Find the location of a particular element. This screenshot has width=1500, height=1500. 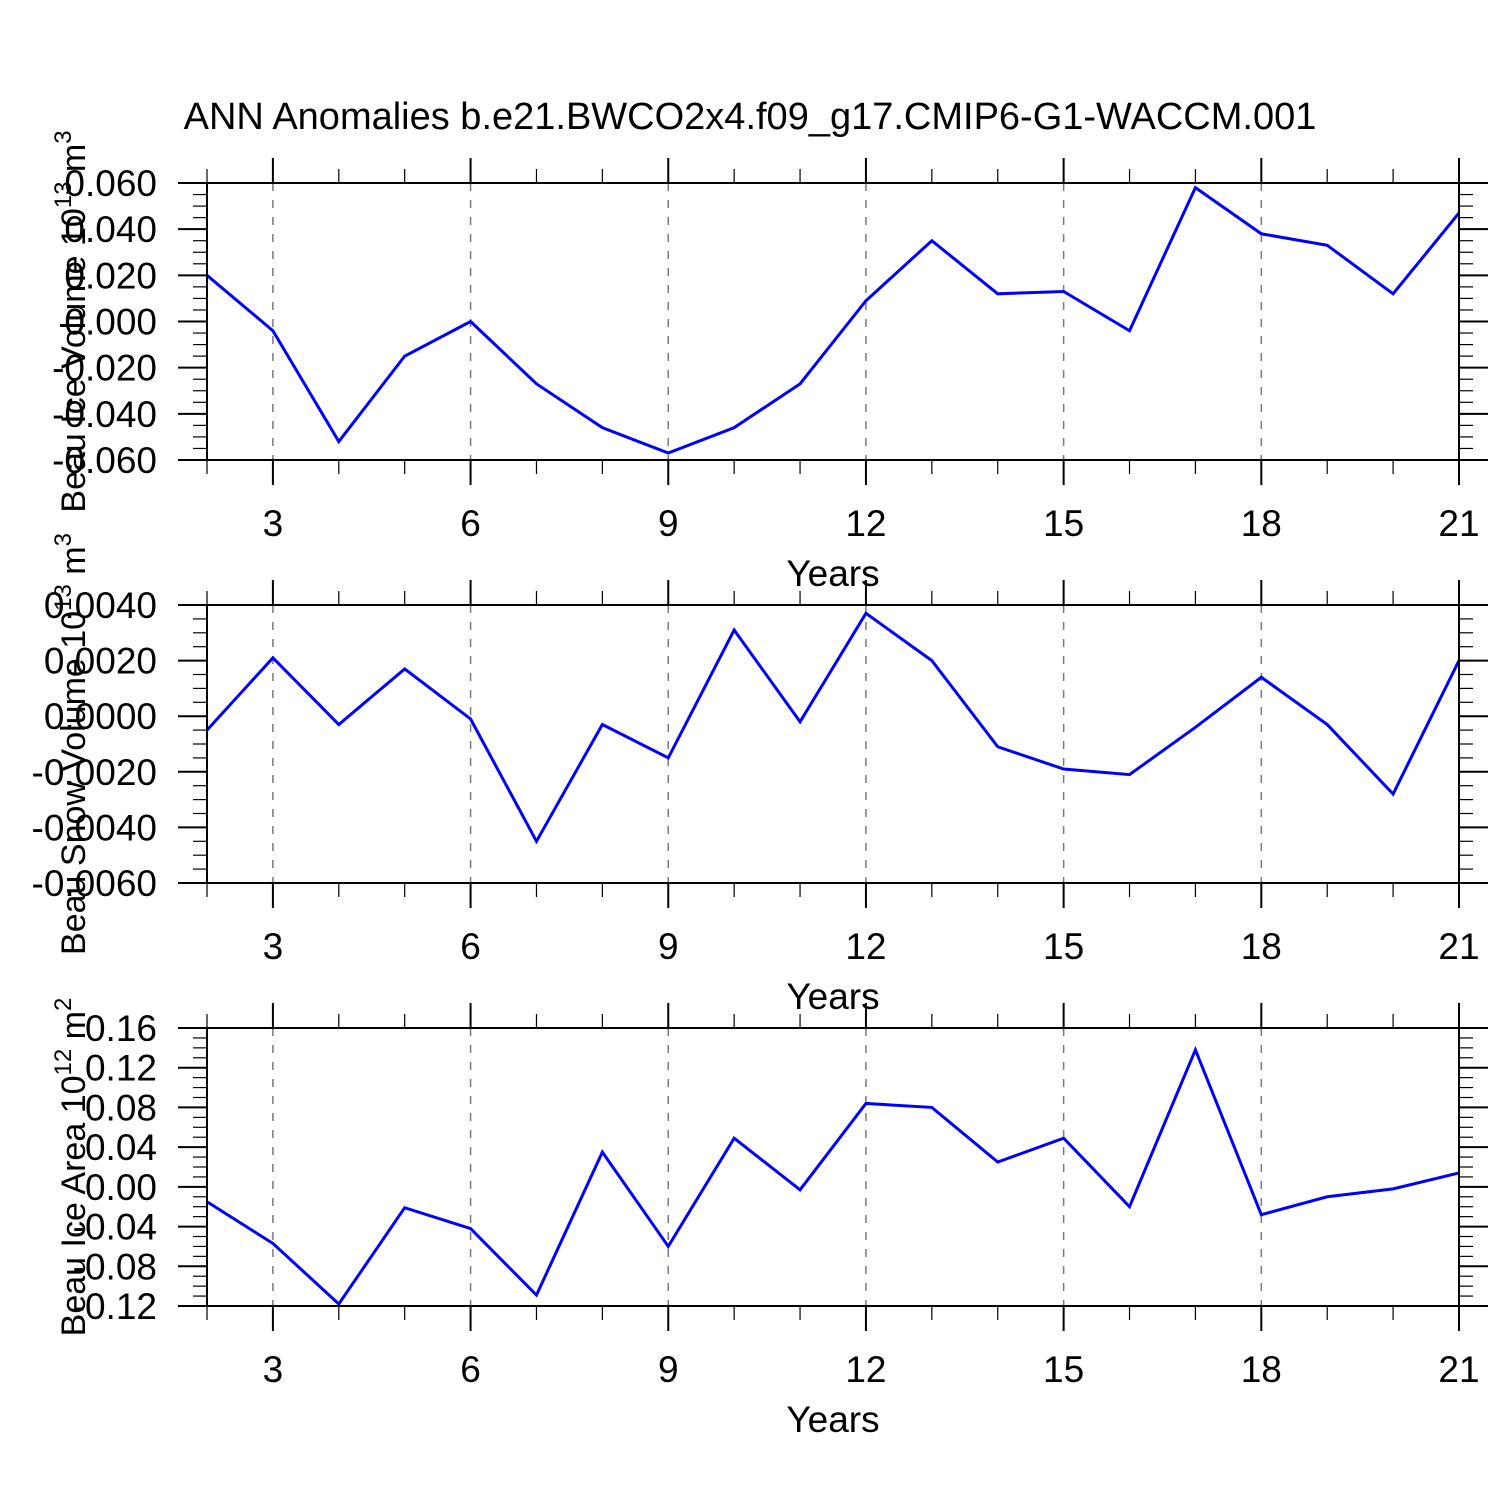

y-tick-label: 0.0040 is located at coordinates (100, 605).